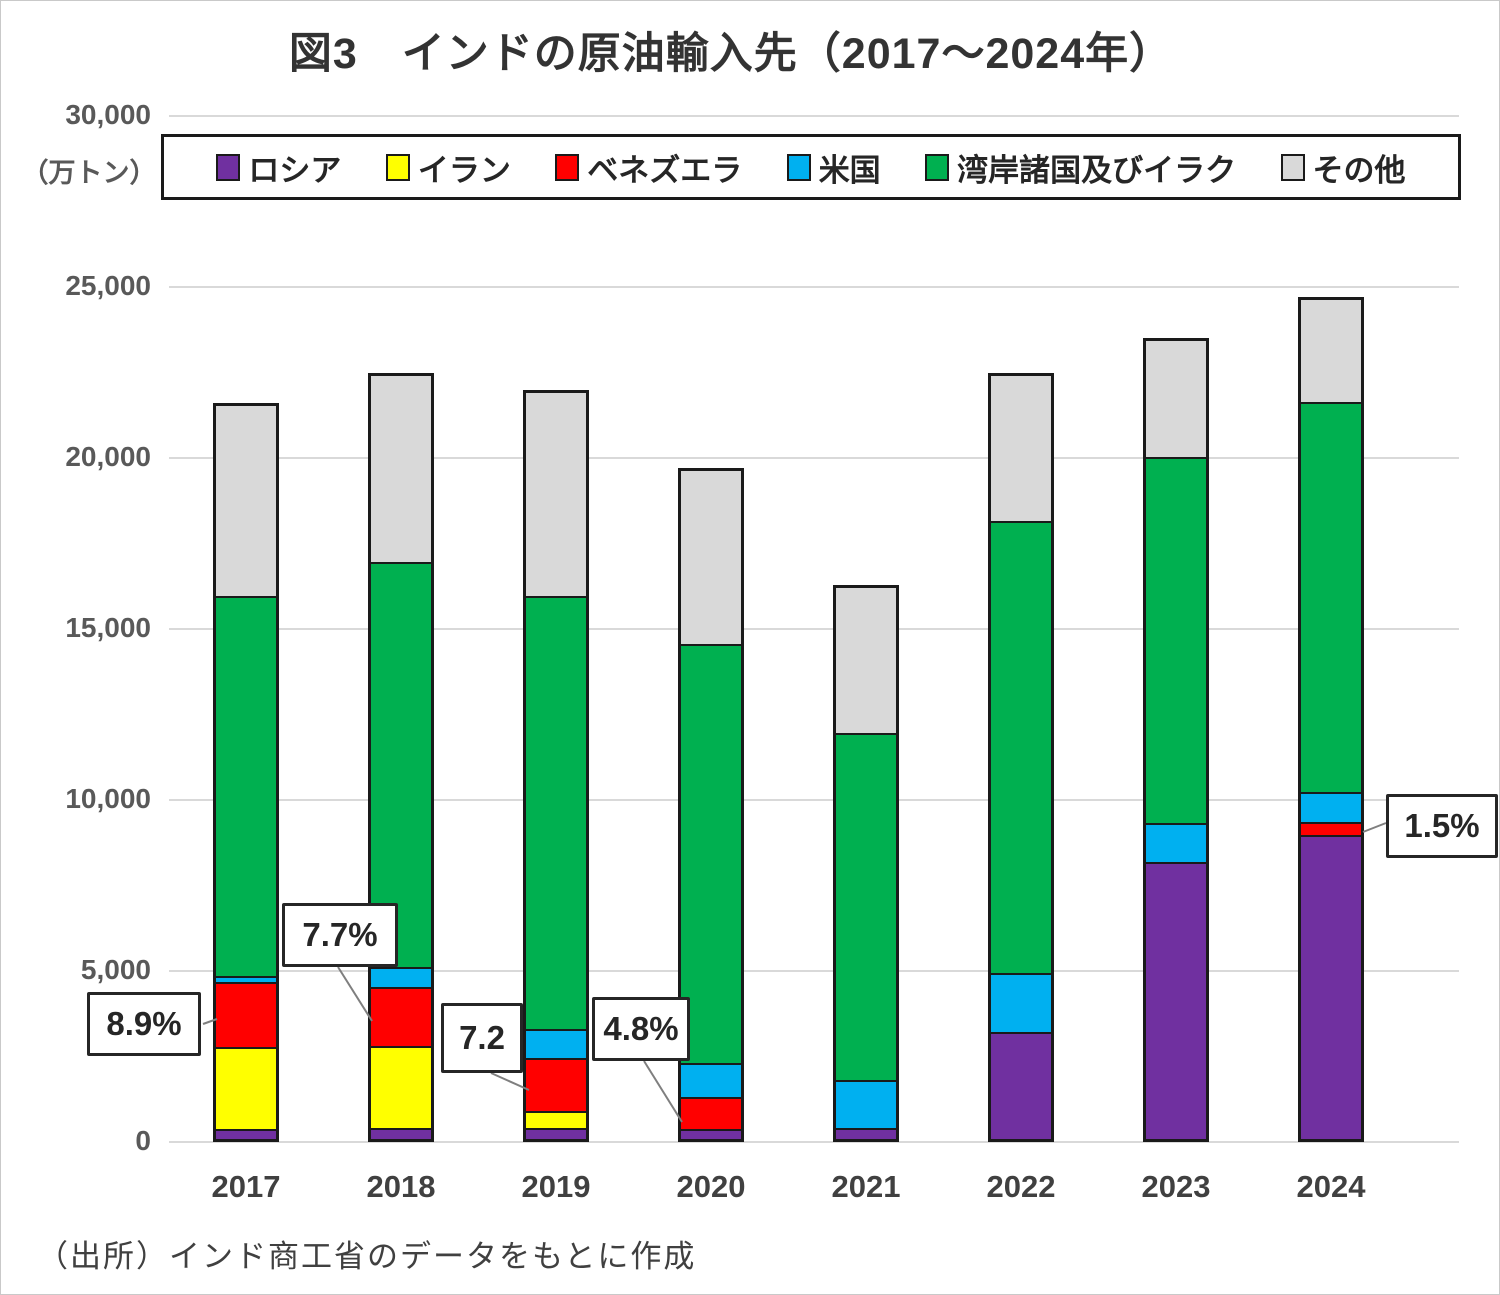 The width and height of the screenshot is (1500, 1295). What do you see at coordinates (1359, 170) in the screenshot?
I see `legend-label-others: その他` at bounding box center [1359, 170].